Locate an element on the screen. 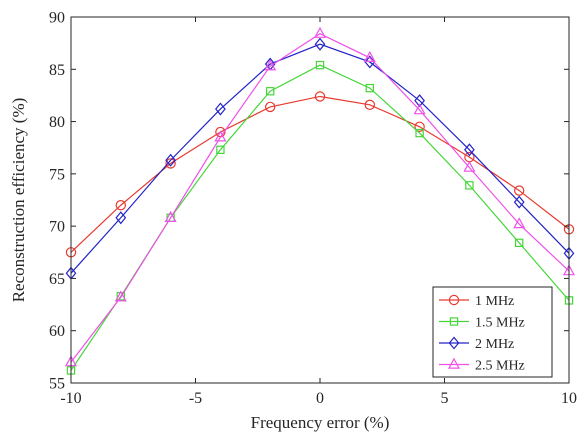 The image size is (579, 434). y-tick-label: 85 is located at coordinates (57, 70).